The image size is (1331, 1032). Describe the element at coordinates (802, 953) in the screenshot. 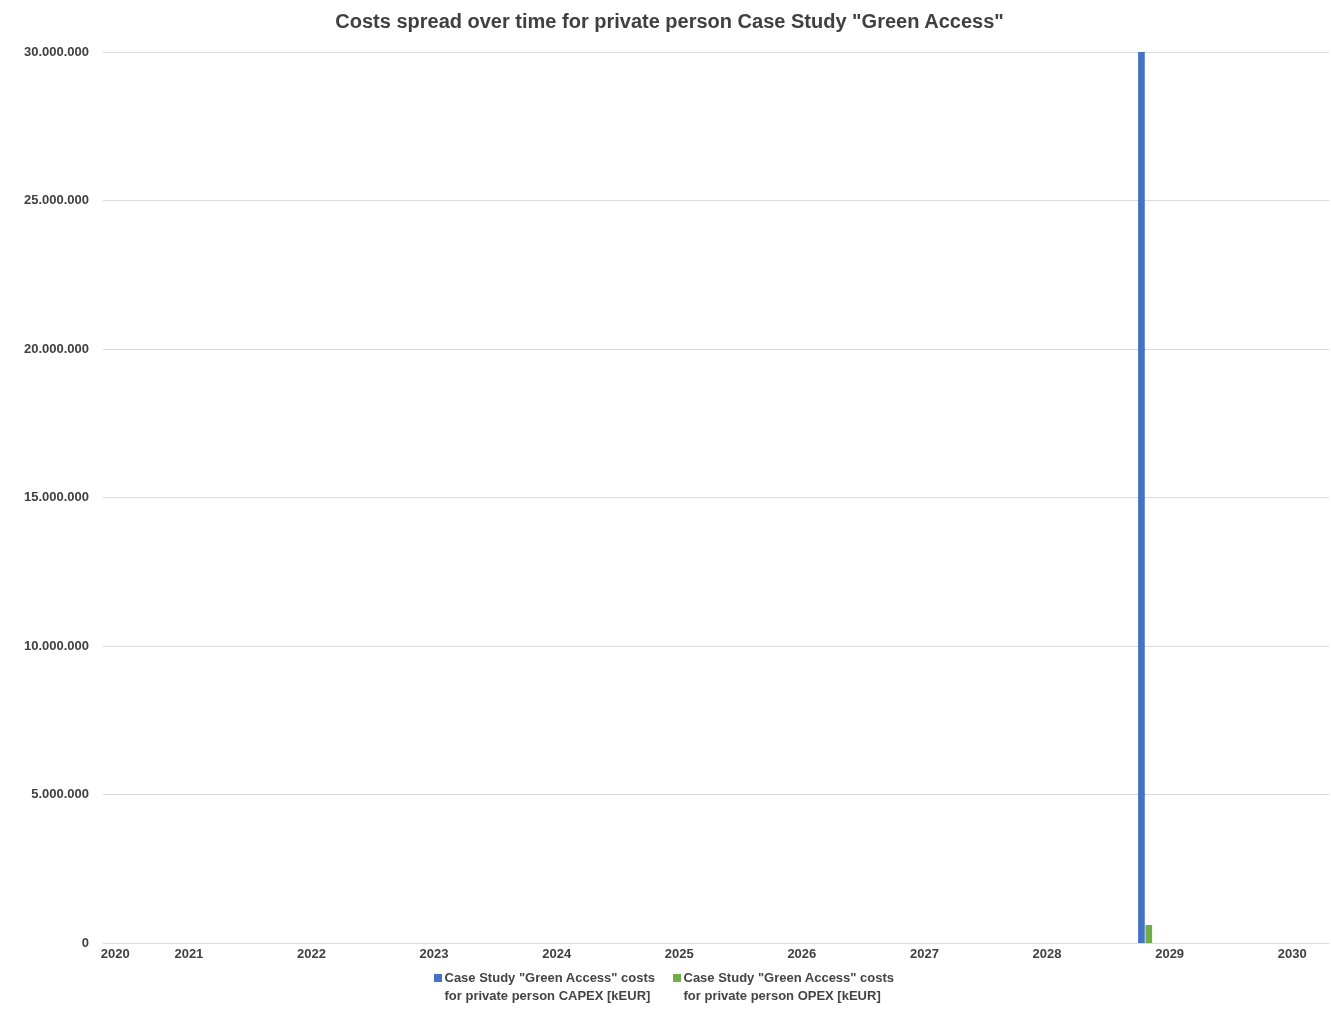

I see `x-tick-label: 2026` at that location.